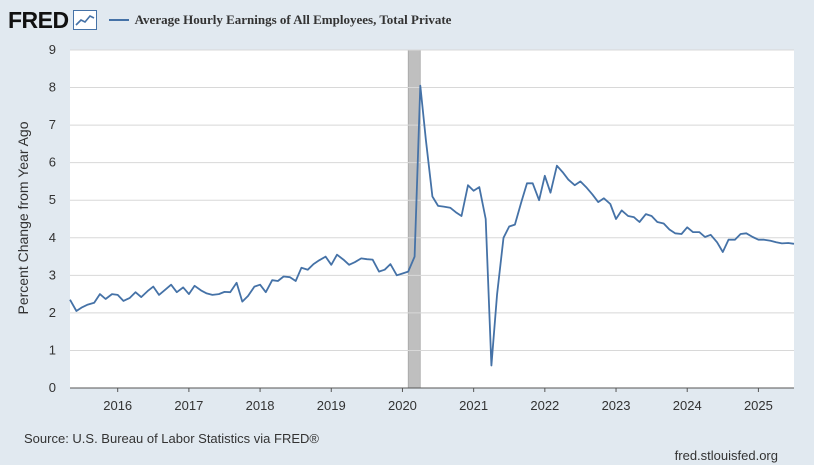 This screenshot has width=814, height=465. What do you see at coordinates (544, 405) in the screenshot?
I see `x-tick-label: 2022` at bounding box center [544, 405].